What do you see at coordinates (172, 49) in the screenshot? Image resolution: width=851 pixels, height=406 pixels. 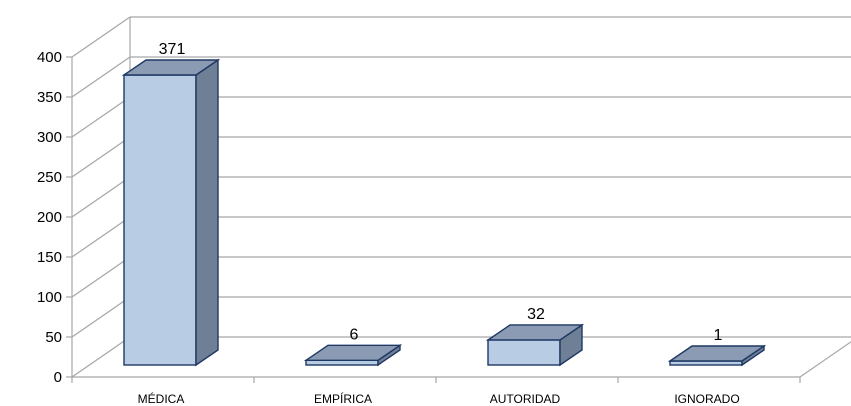 I see `data-label: 371` at bounding box center [172, 49].